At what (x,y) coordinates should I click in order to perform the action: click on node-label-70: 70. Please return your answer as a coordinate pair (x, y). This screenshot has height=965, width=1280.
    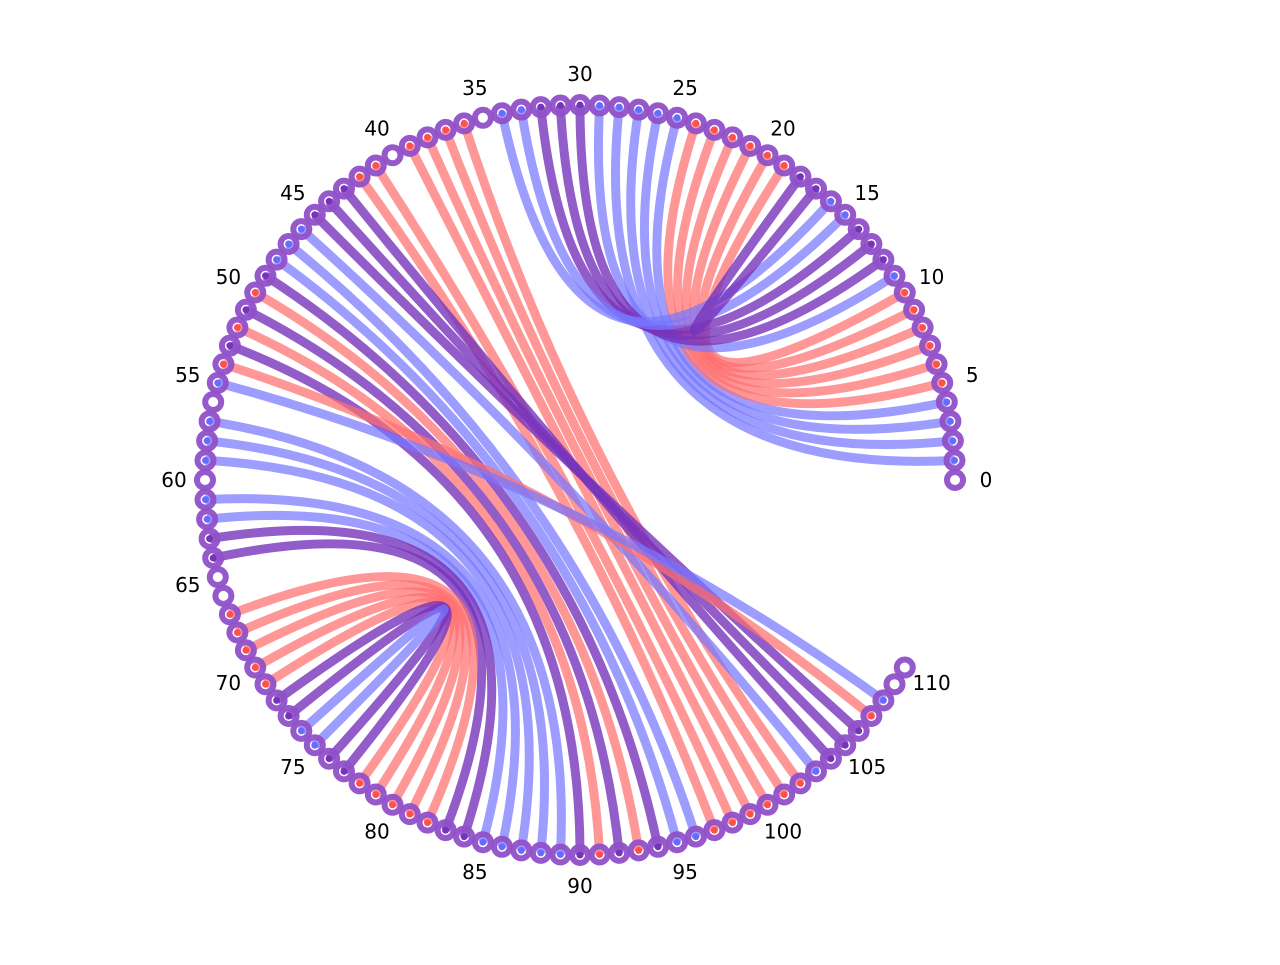
    Looking at the image, I should click on (228, 683).